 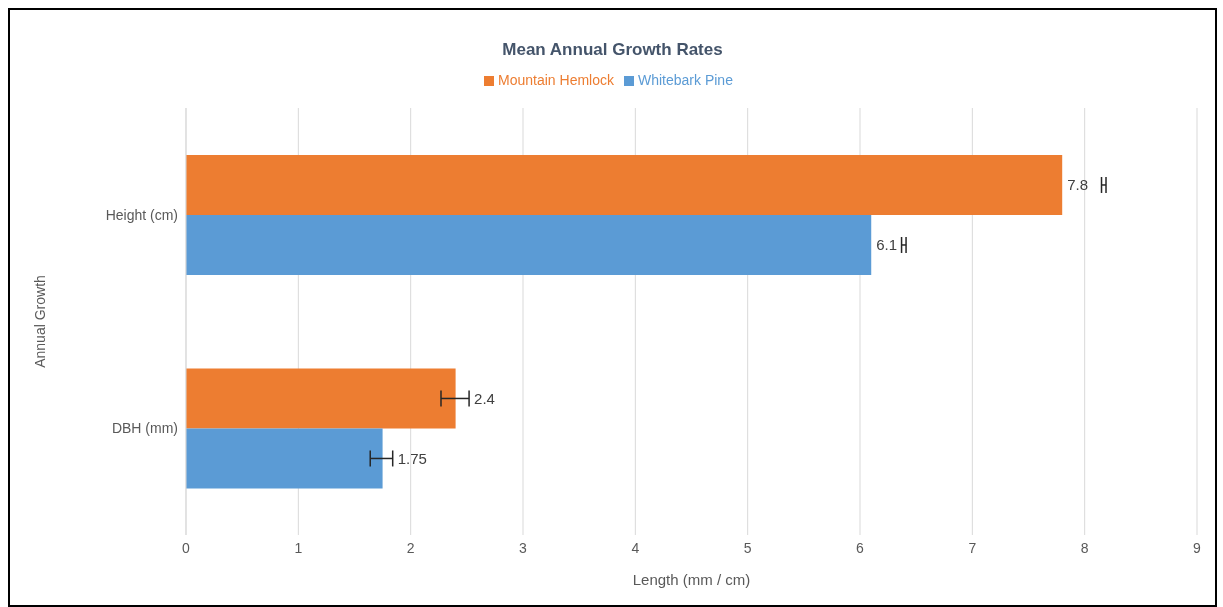 What do you see at coordinates (410, 547) in the screenshot?
I see `x-tick-label: 2` at bounding box center [410, 547].